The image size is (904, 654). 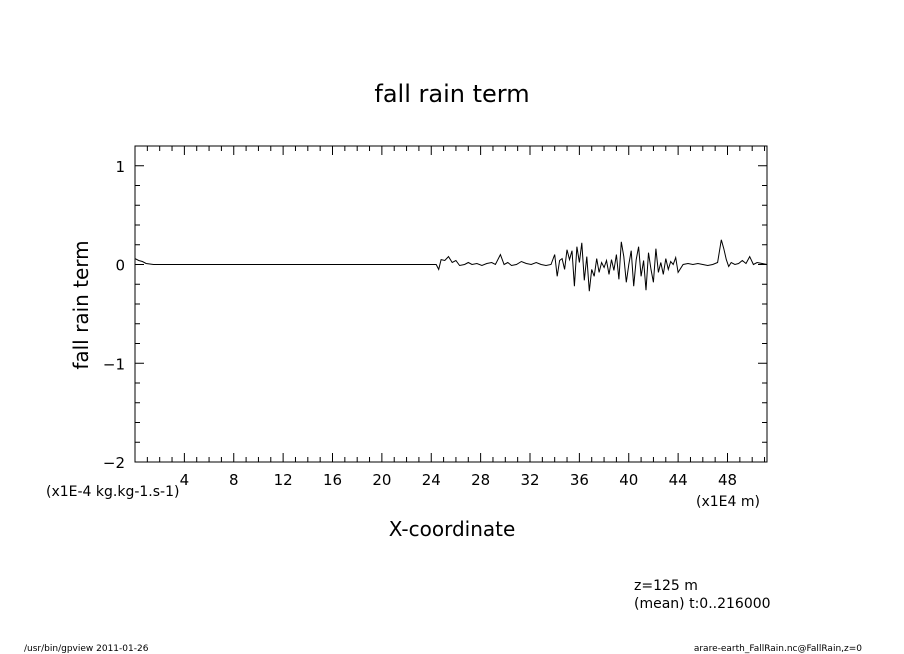 What do you see at coordinates (458, 480) in the screenshot?
I see `x-axis-tick-labels: 4 8 12 16 20 24 28 32 36 40 44 48` at bounding box center [458, 480].